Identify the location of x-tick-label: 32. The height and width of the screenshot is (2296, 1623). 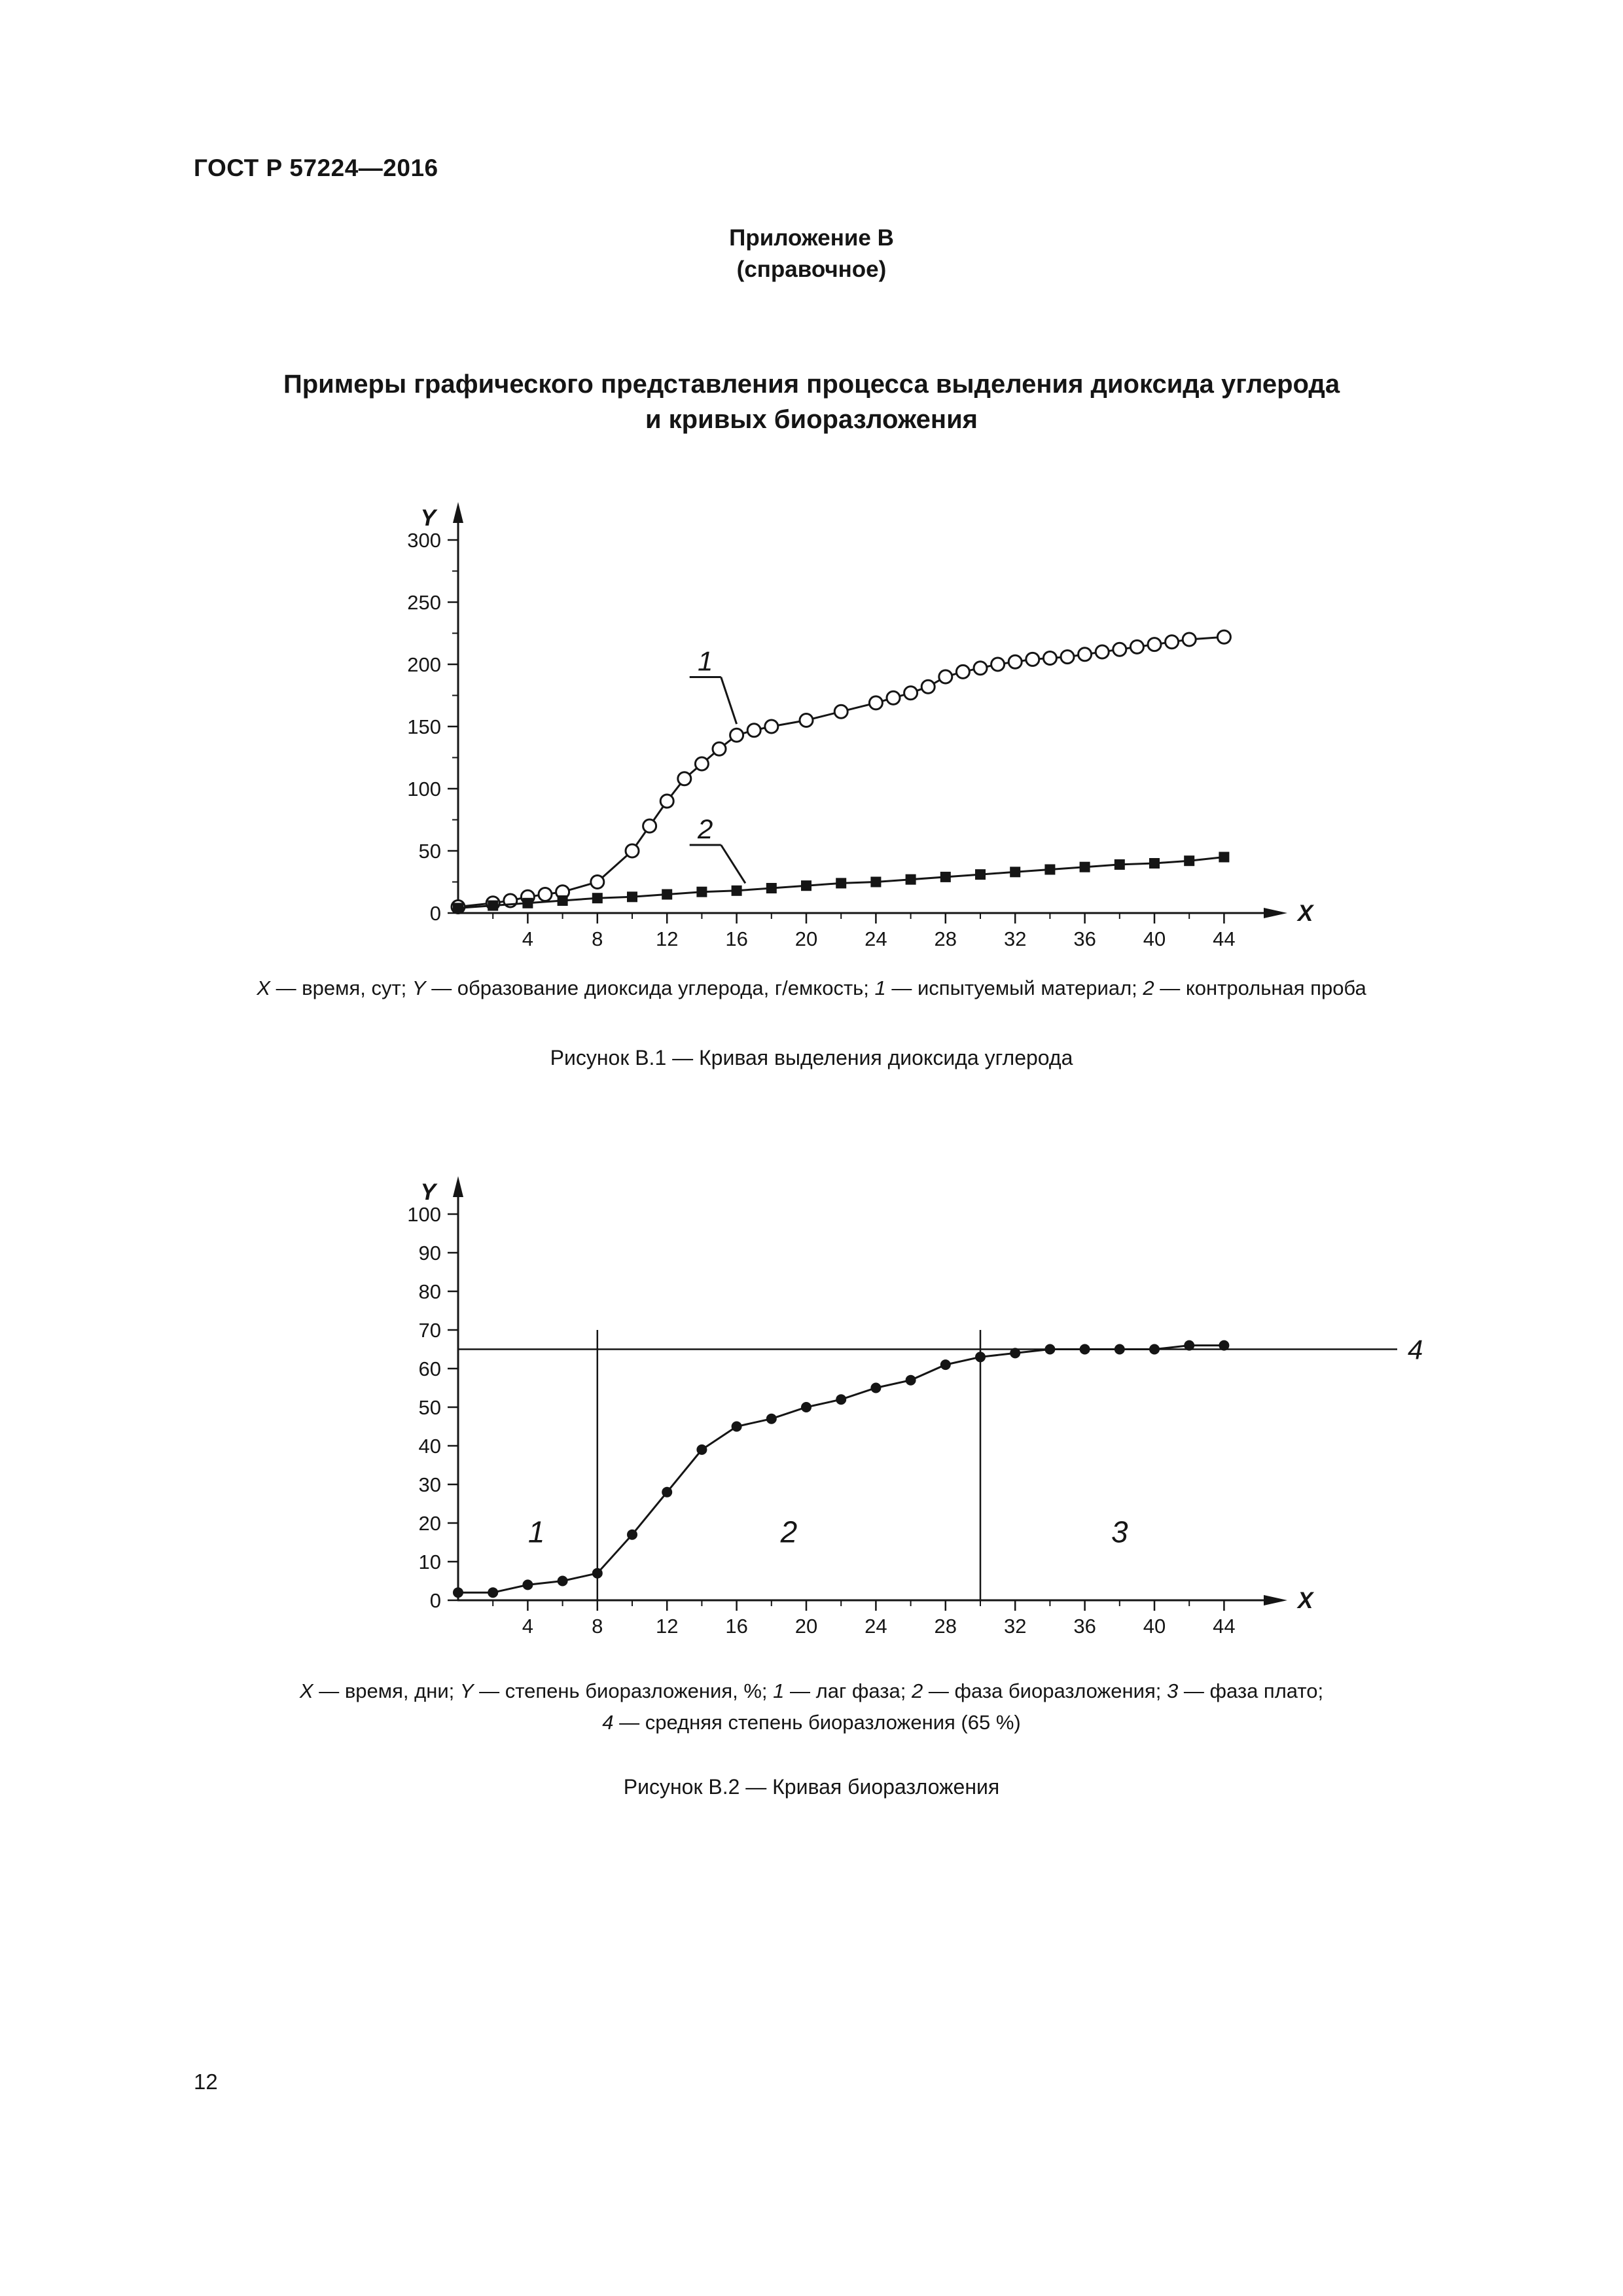
(1015, 938).